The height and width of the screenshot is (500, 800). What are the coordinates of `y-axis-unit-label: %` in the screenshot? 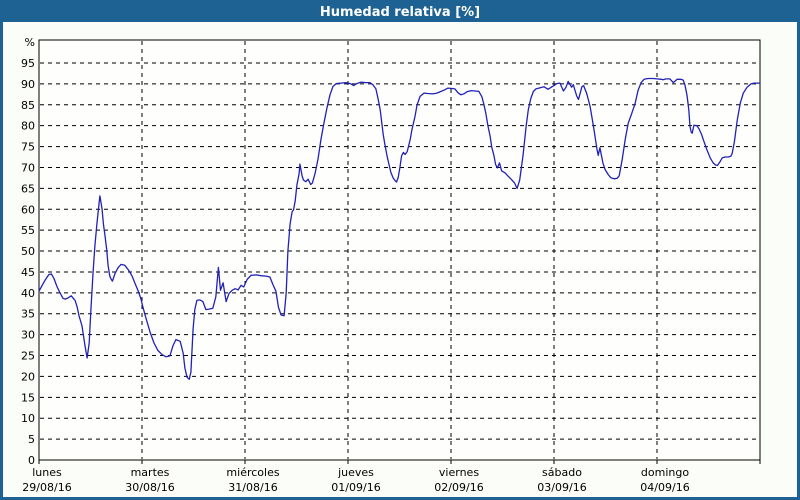 It's located at (30, 42).